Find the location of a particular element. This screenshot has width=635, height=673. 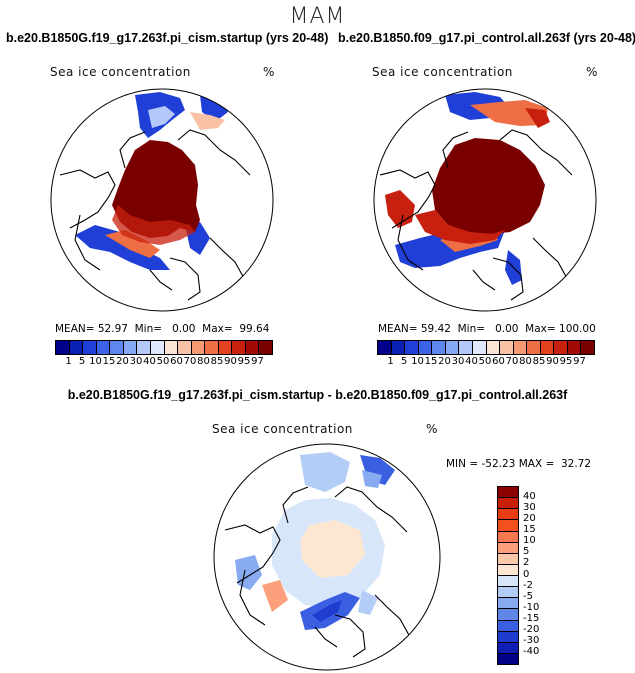

panel1-colorbar-tick-label: 30 is located at coordinates (136, 361).